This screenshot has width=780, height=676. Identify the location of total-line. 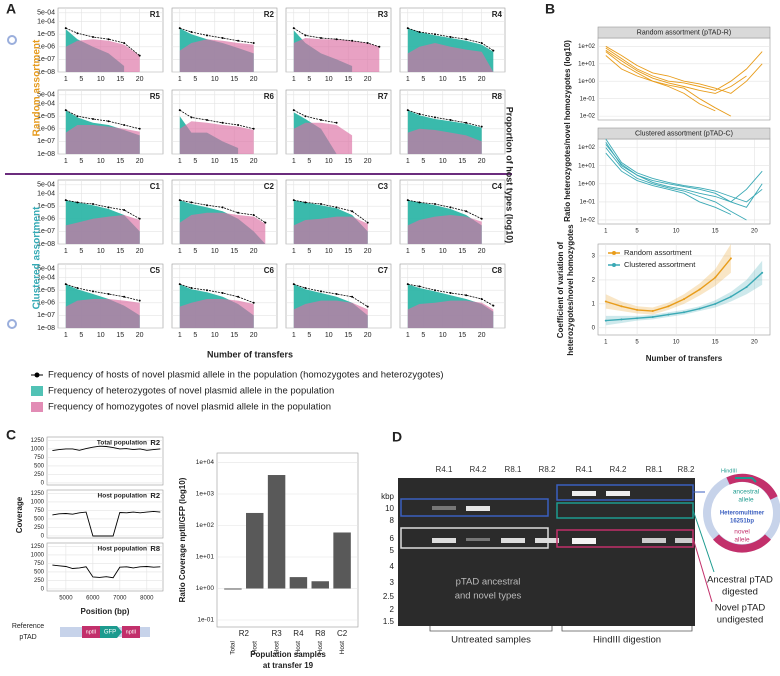
(216, 119).